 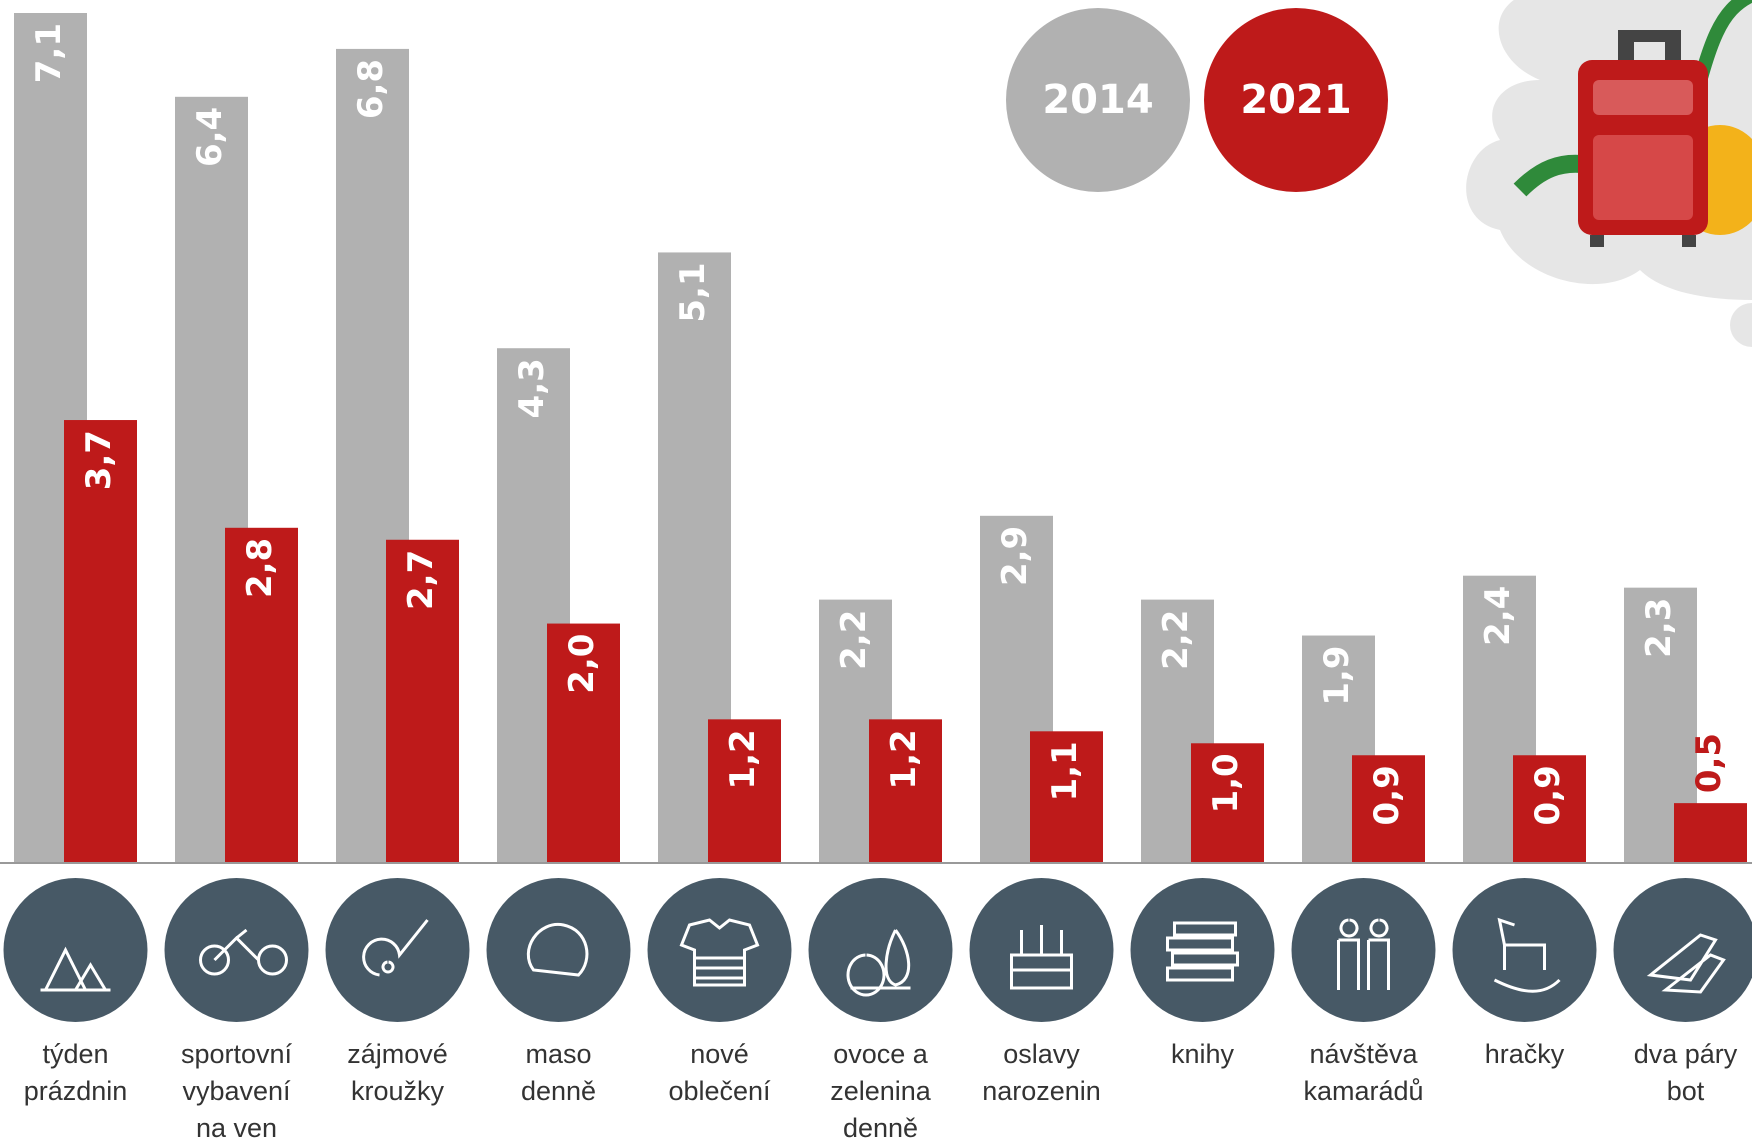 What do you see at coordinates (1524, 1054) in the screenshot?
I see `x-tick-label: hračky` at bounding box center [1524, 1054].